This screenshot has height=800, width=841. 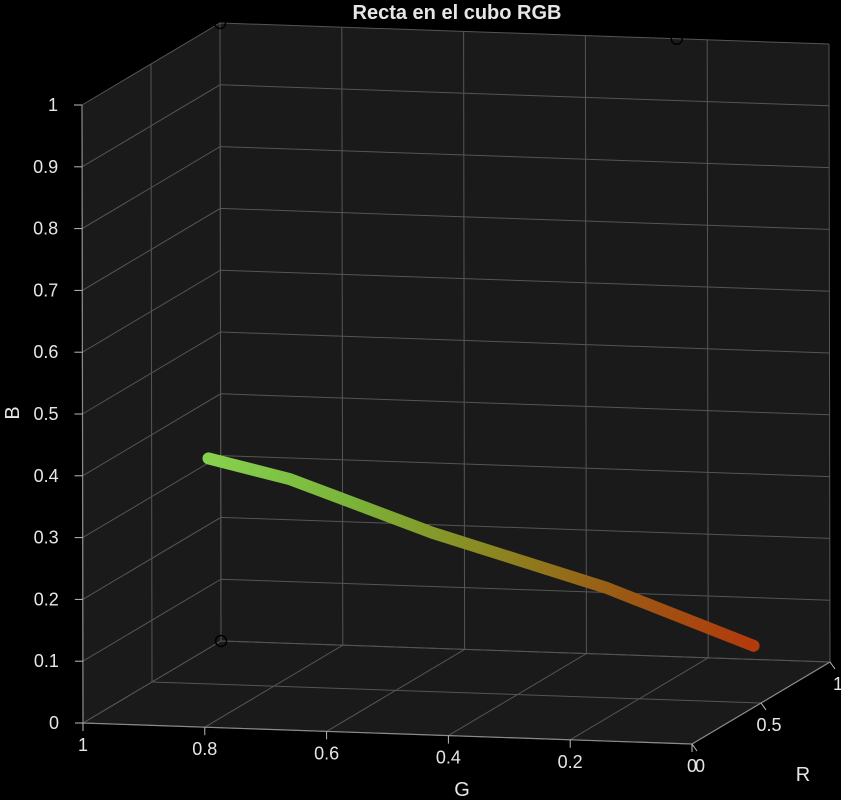 What do you see at coordinates (13, 412) in the screenshot?
I see `b-axis-title: B` at bounding box center [13, 412].